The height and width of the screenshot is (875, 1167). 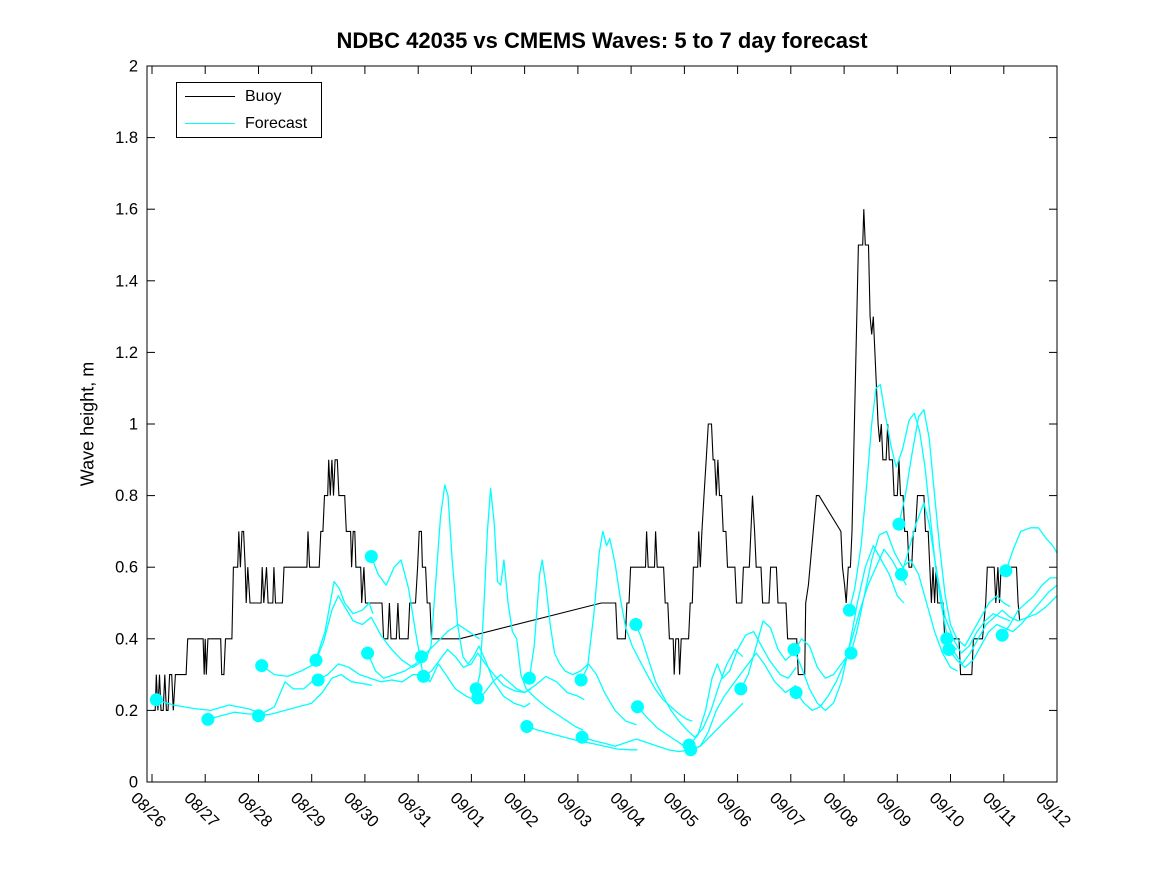 I want to click on x-tick-label-09/11: 09/11, so click(x=999, y=809).